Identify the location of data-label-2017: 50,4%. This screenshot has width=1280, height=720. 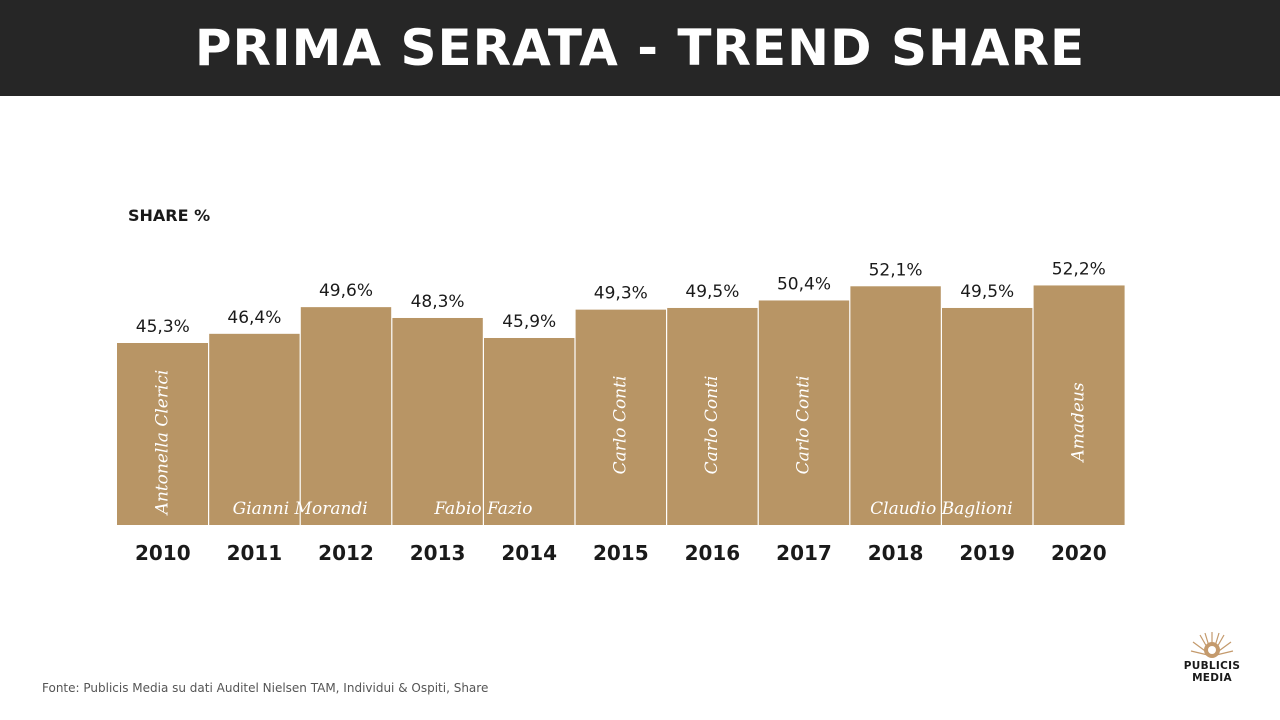
(804, 284).